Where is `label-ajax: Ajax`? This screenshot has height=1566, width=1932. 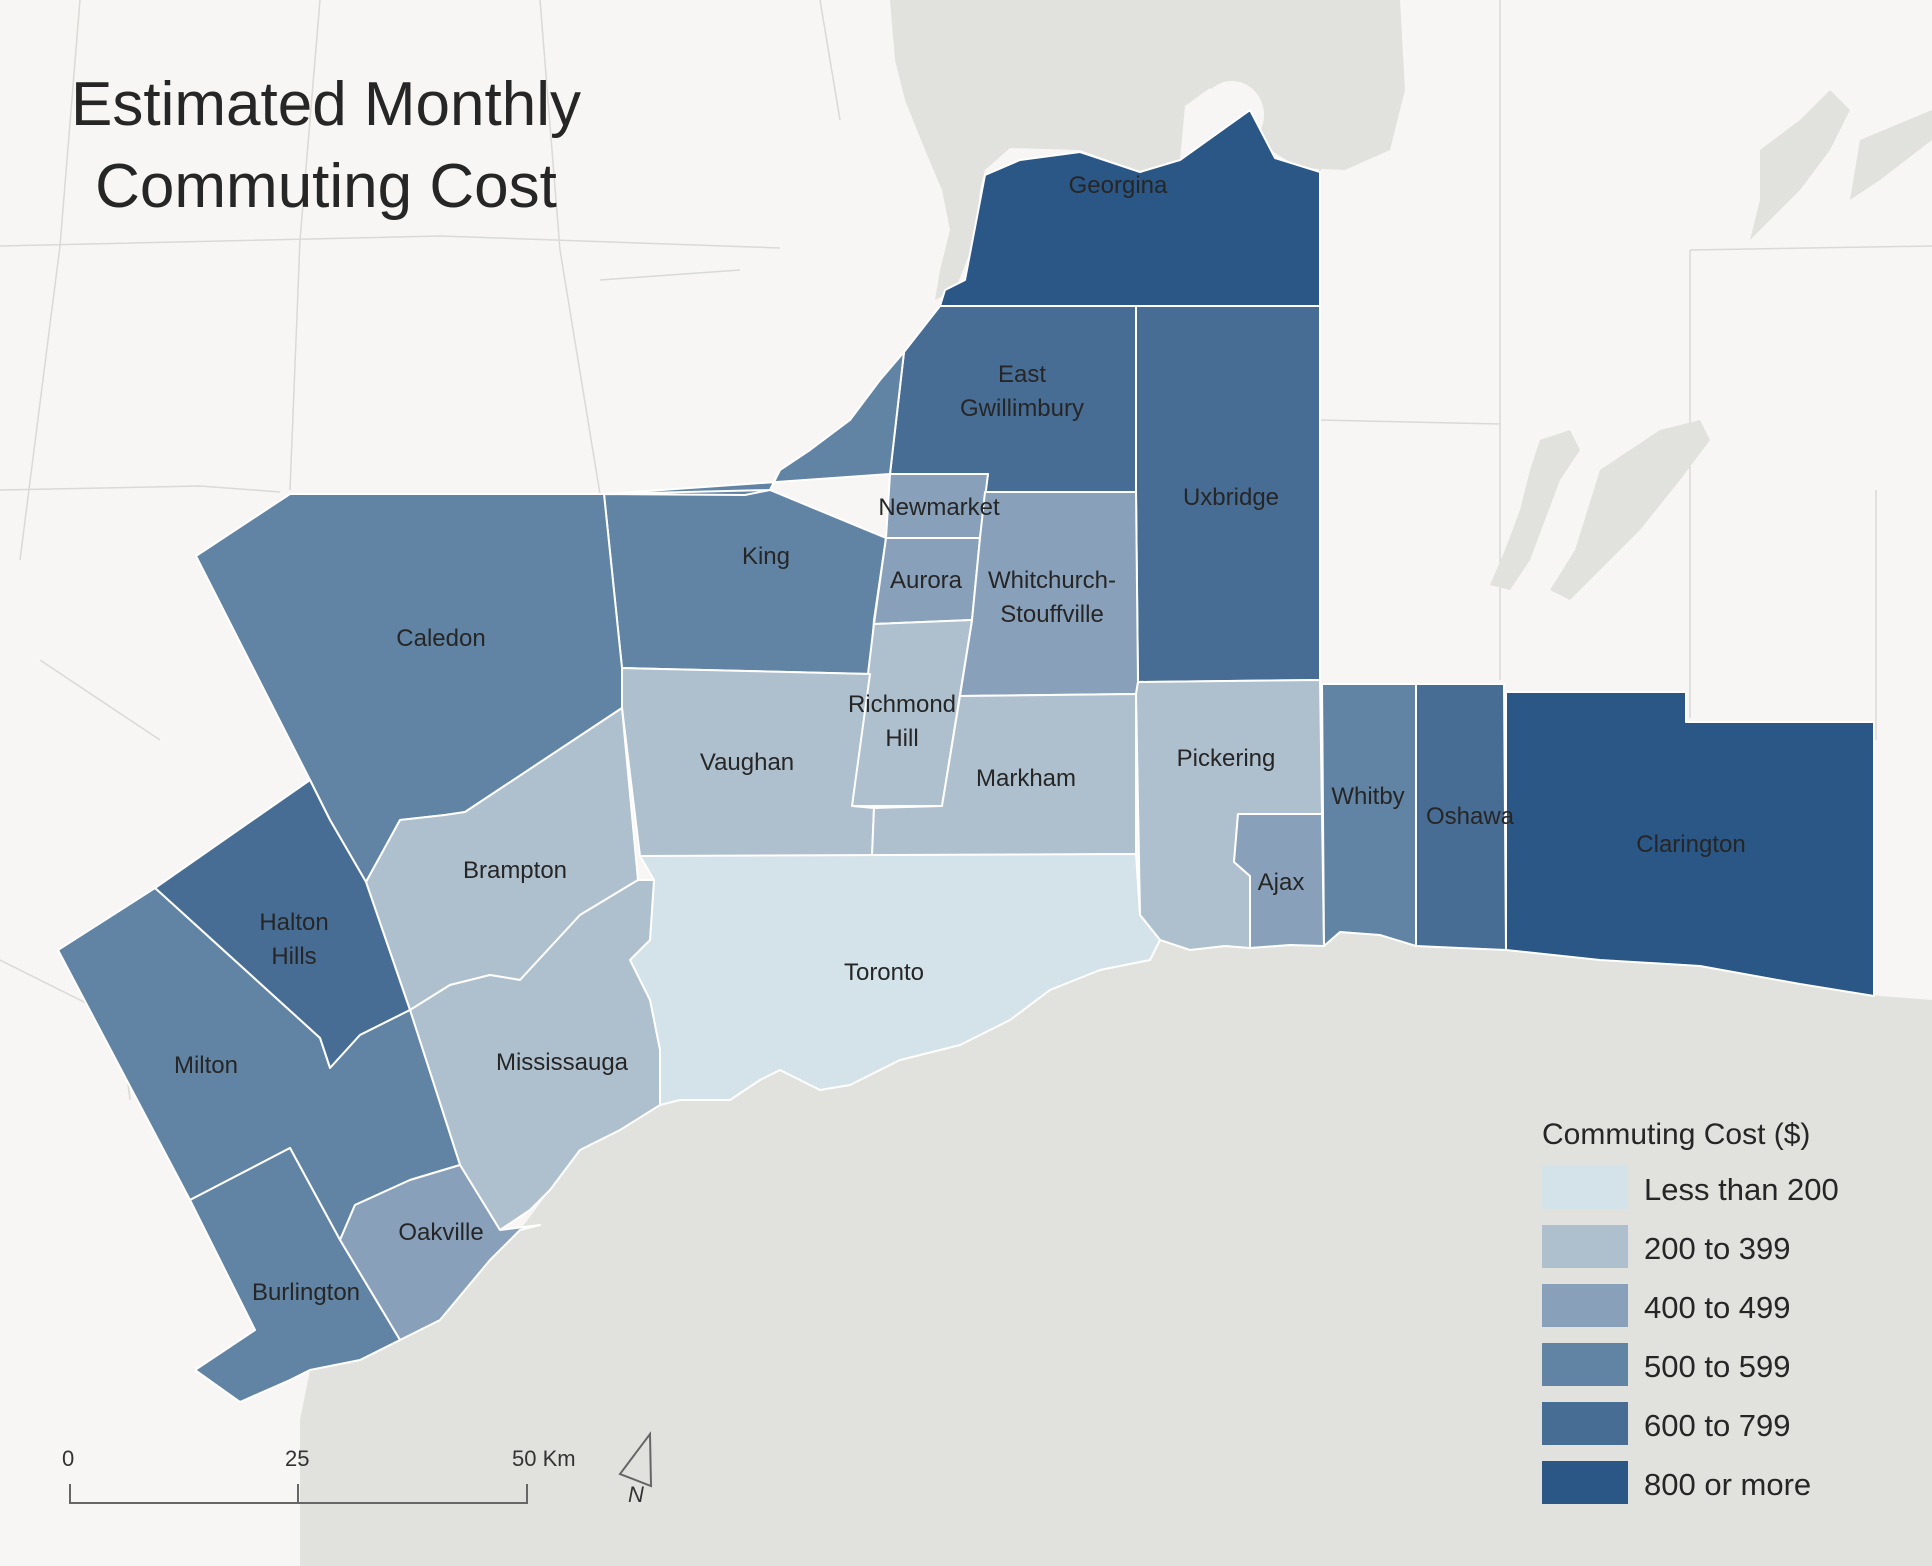
label-ajax: Ajax is located at coordinates (1281, 882).